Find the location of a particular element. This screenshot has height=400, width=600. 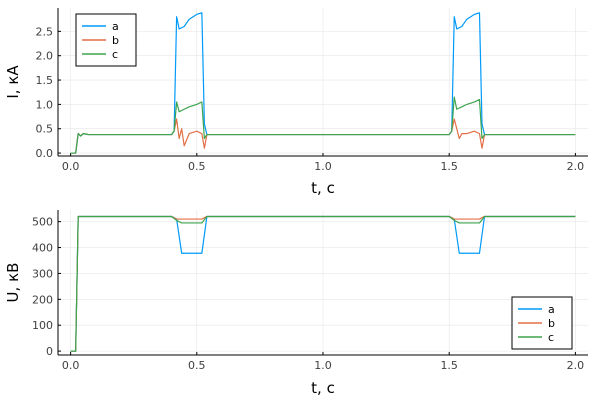

y-tick-label: 1.5 is located at coordinates (45, 80).